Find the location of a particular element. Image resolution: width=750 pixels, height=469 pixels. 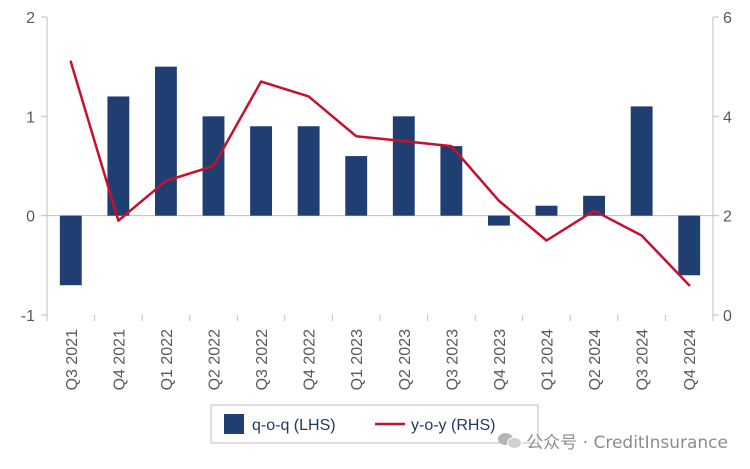

x-tick-label: Q4 2022 is located at coordinates (310, 359).